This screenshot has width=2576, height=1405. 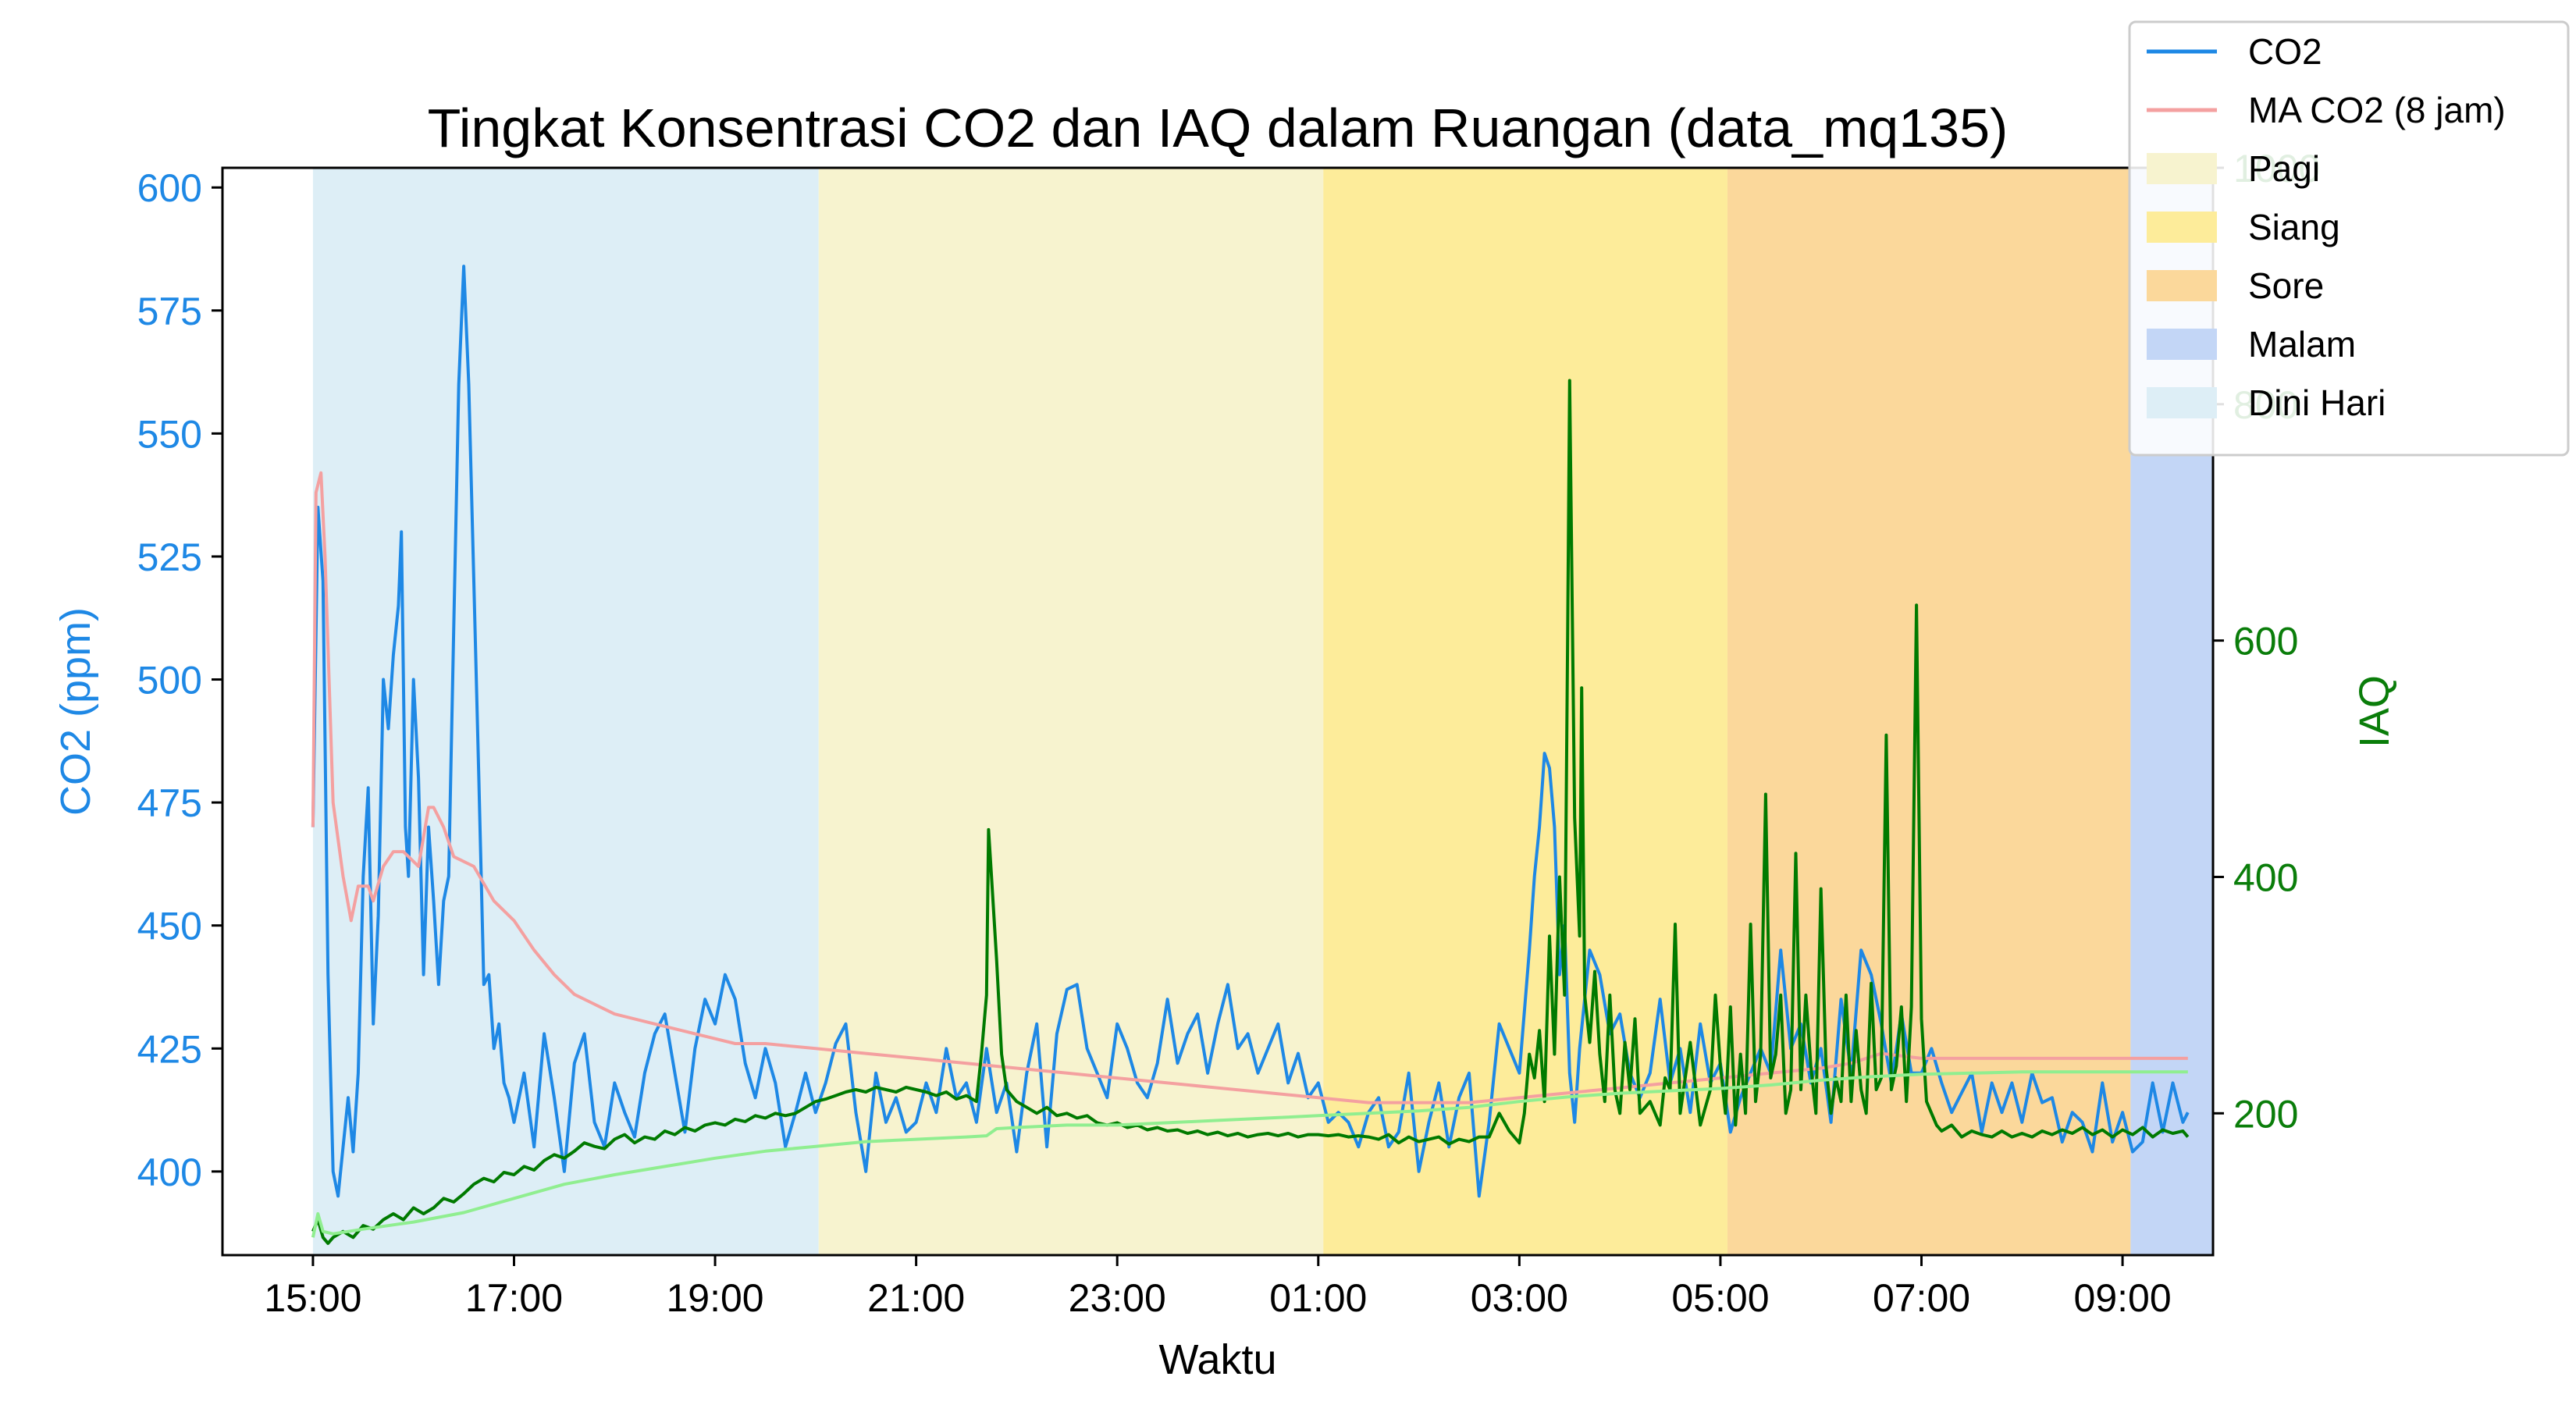 What do you see at coordinates (2286, 286) in the screenshot?
I see `legend-label: Sore` at bounding box center [2286, 286].